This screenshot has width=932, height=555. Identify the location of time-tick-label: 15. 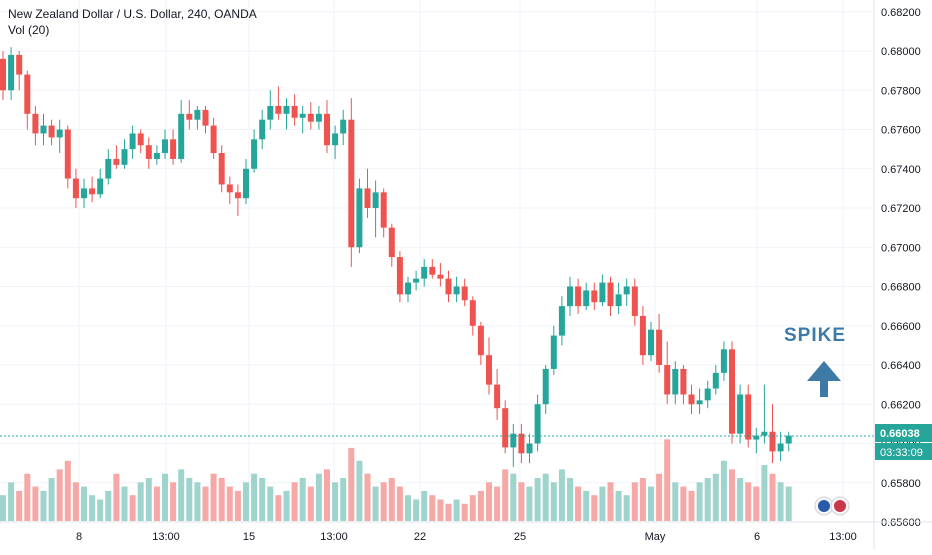
(249, 537).